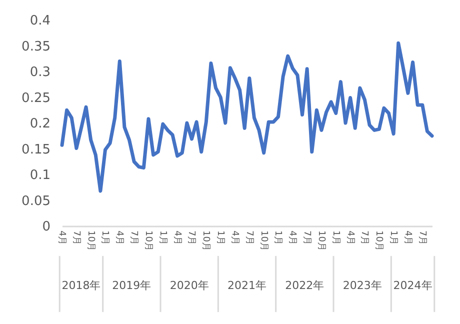 This screenshot has height=324, width=460. I want to click on y-tick-label: 0.25, so click(36, 98).